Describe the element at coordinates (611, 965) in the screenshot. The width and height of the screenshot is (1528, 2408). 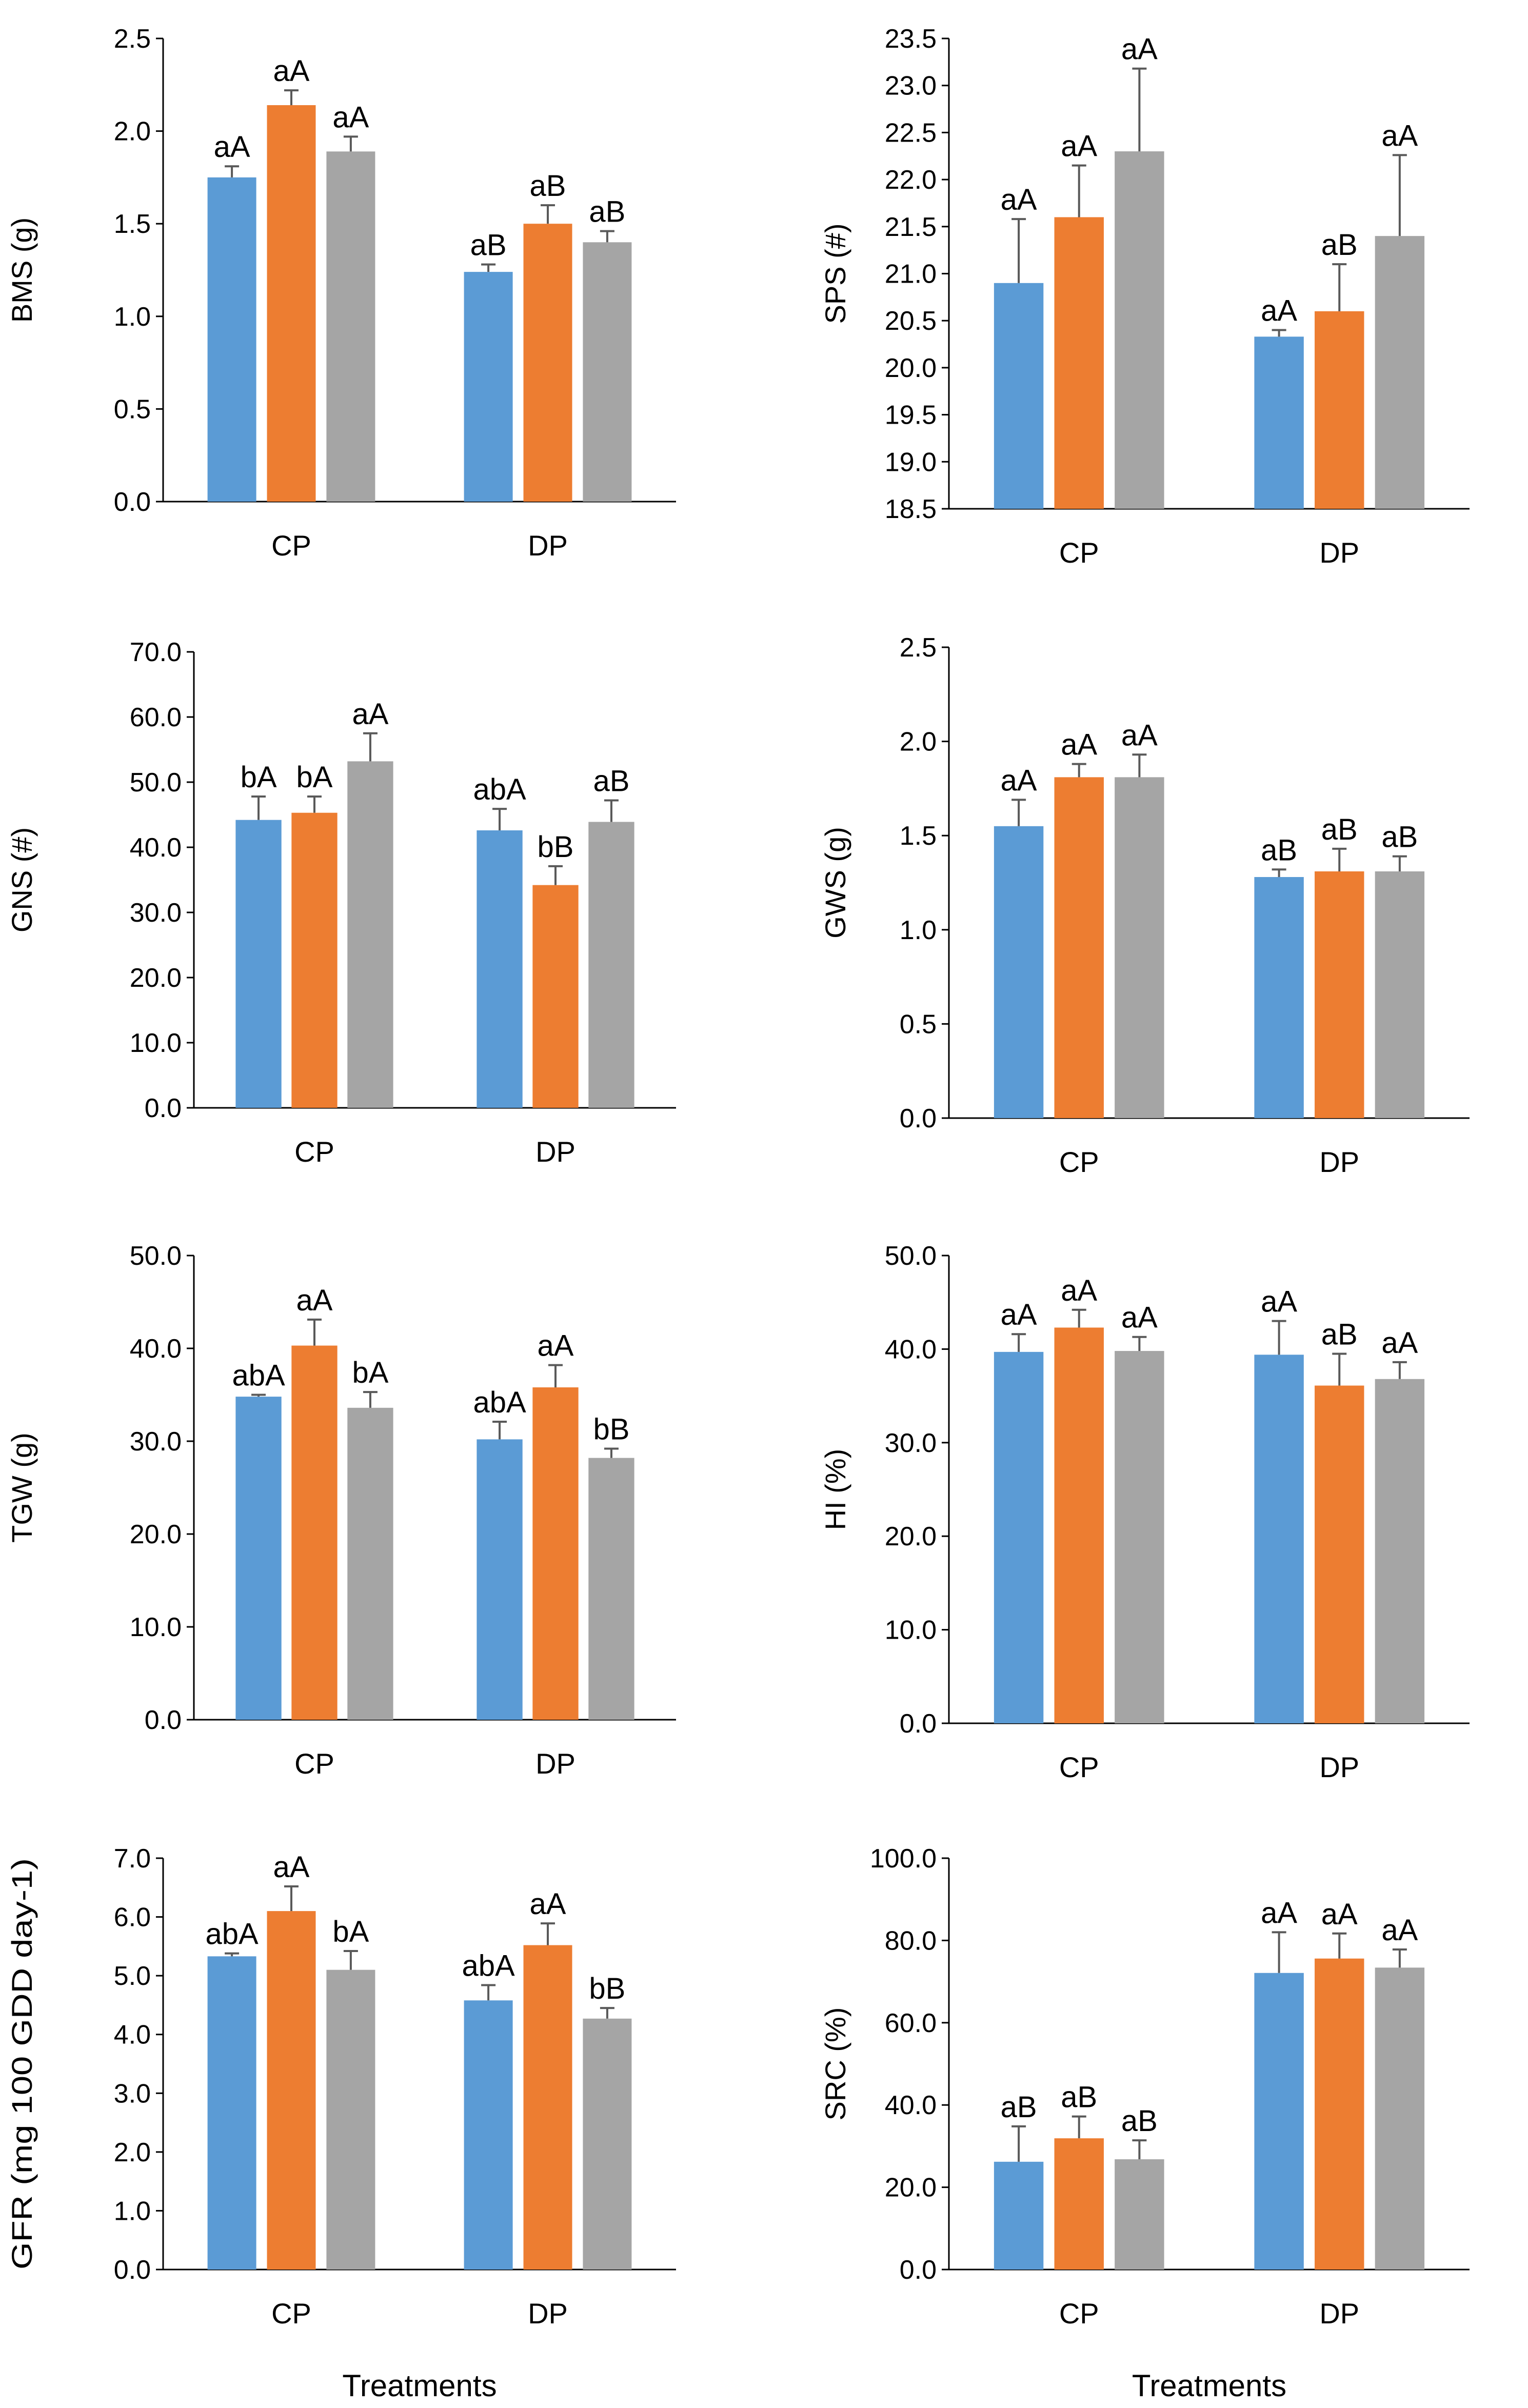
I see `bar-gns-dp-s3` at that location.